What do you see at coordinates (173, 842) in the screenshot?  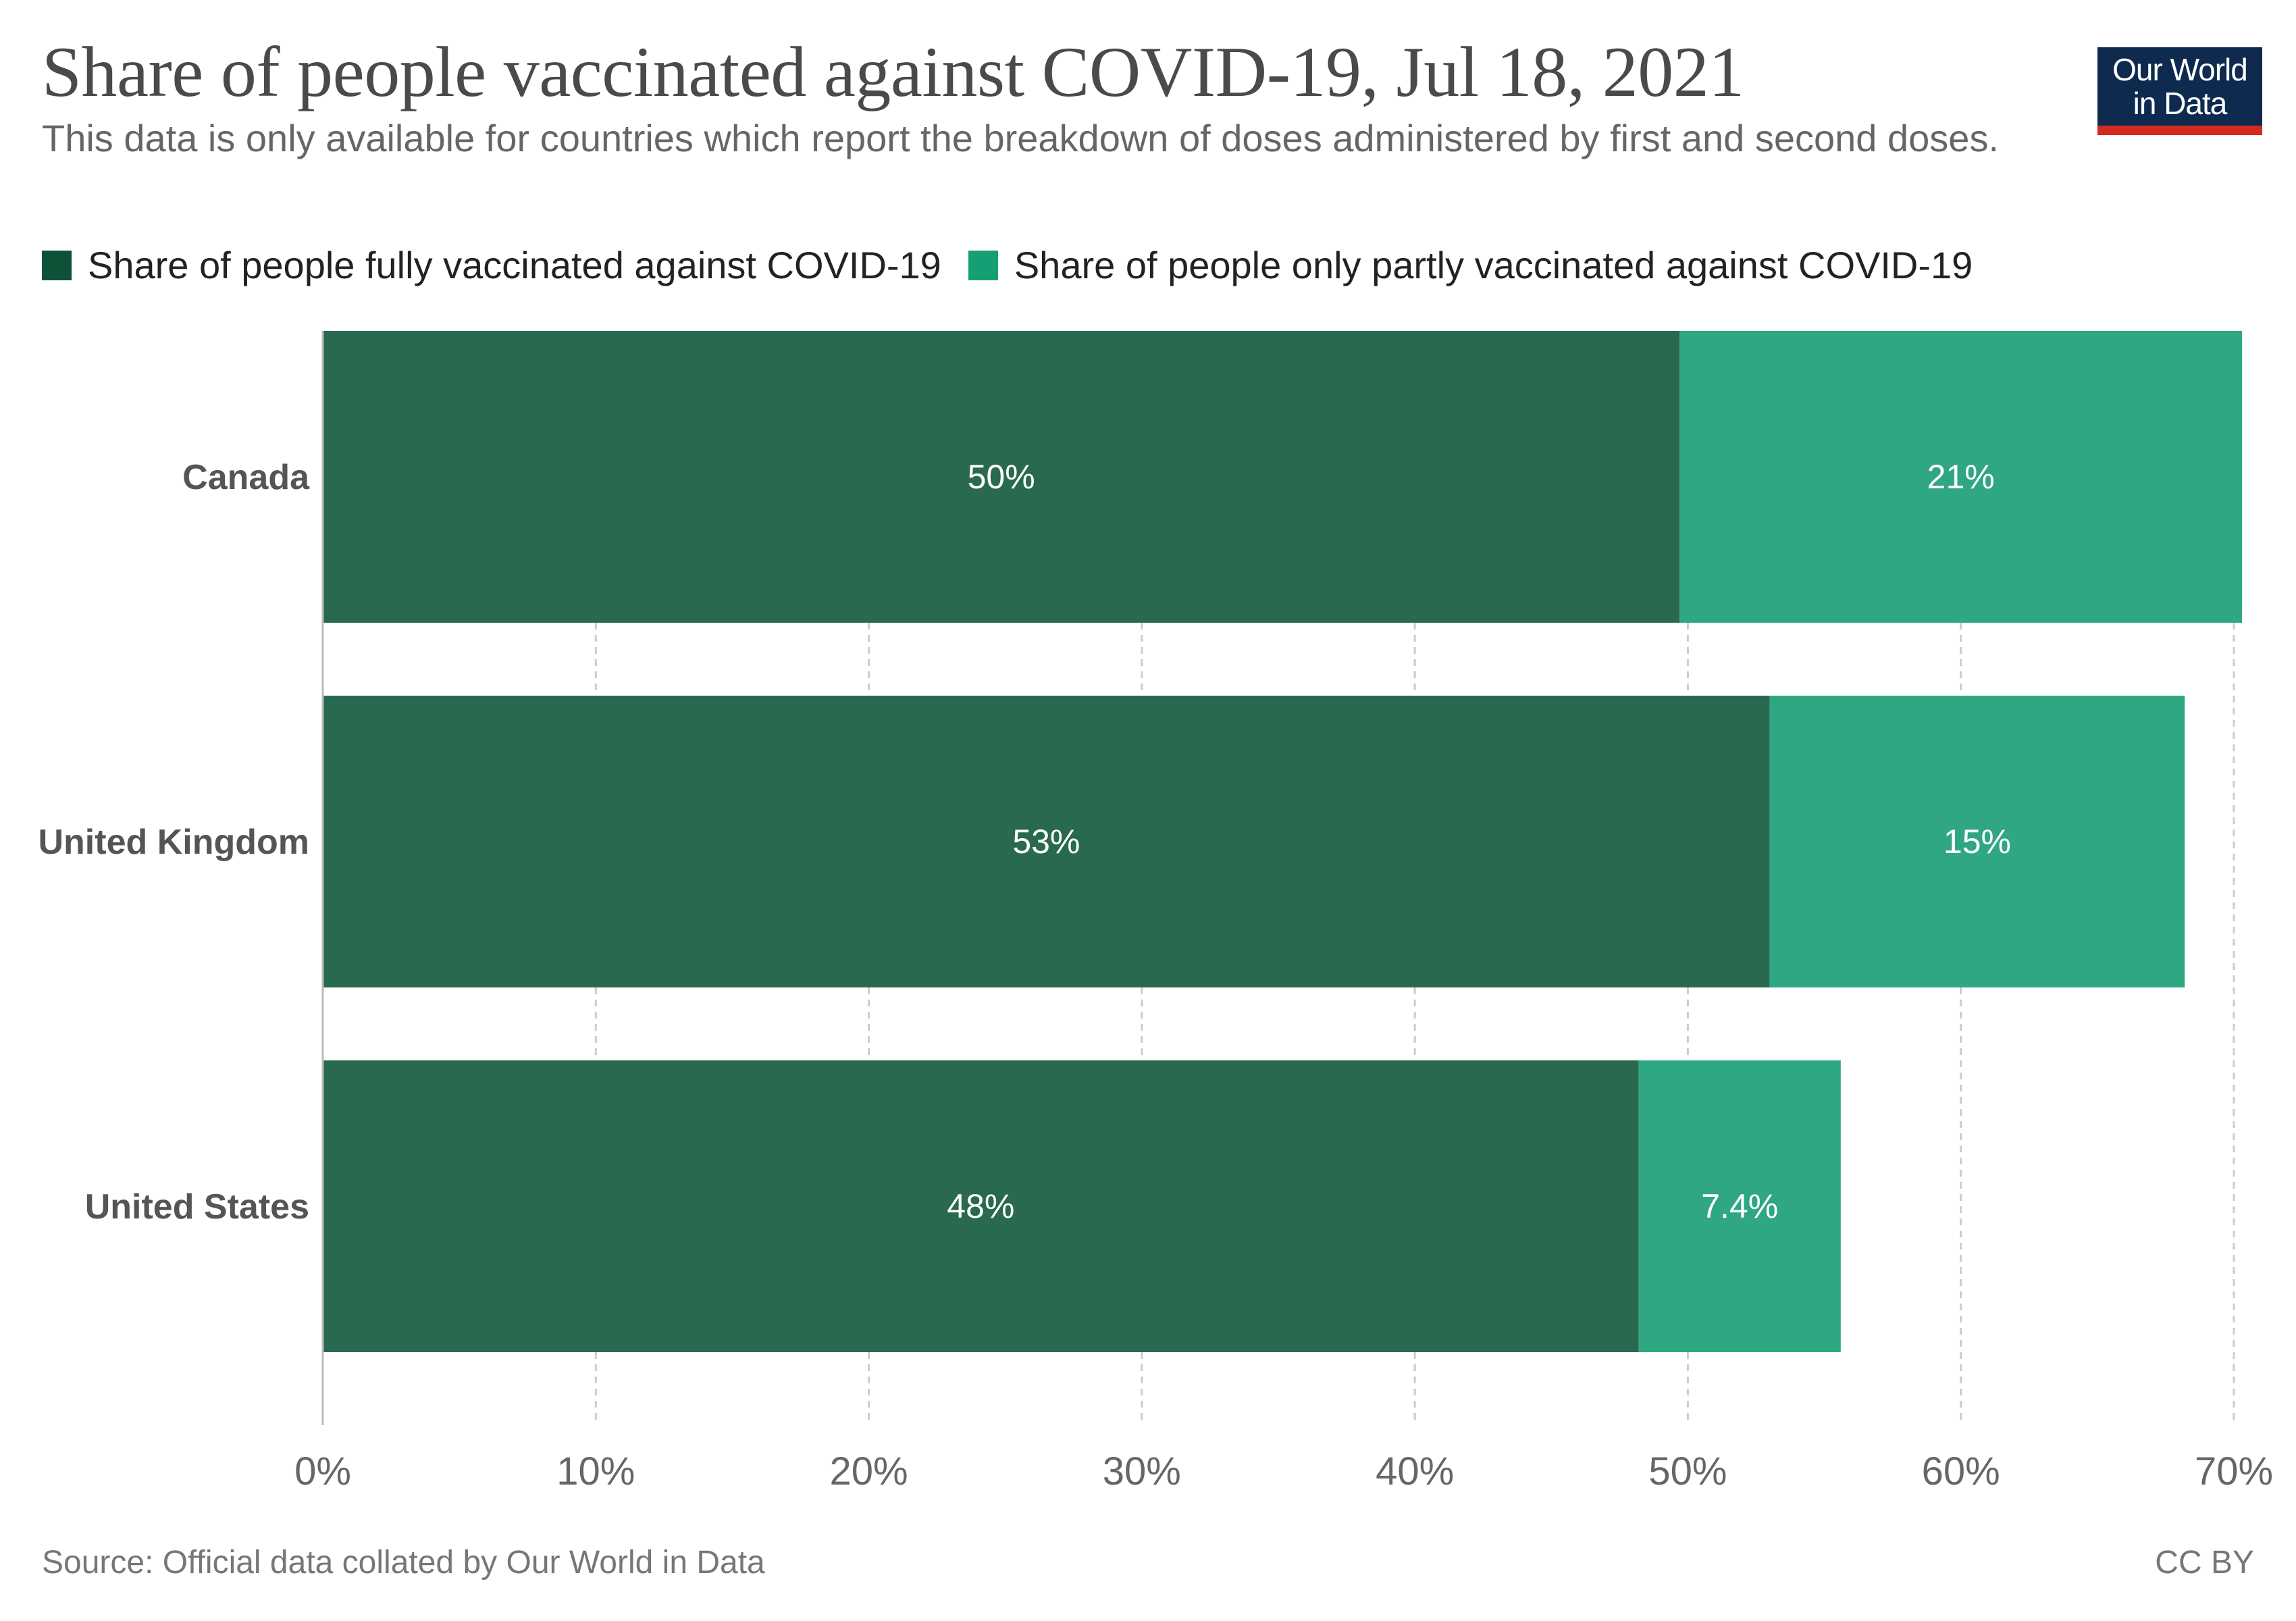 I see `category-label-united-kingdom: United Kingdom` at bounding box center [173, 842].